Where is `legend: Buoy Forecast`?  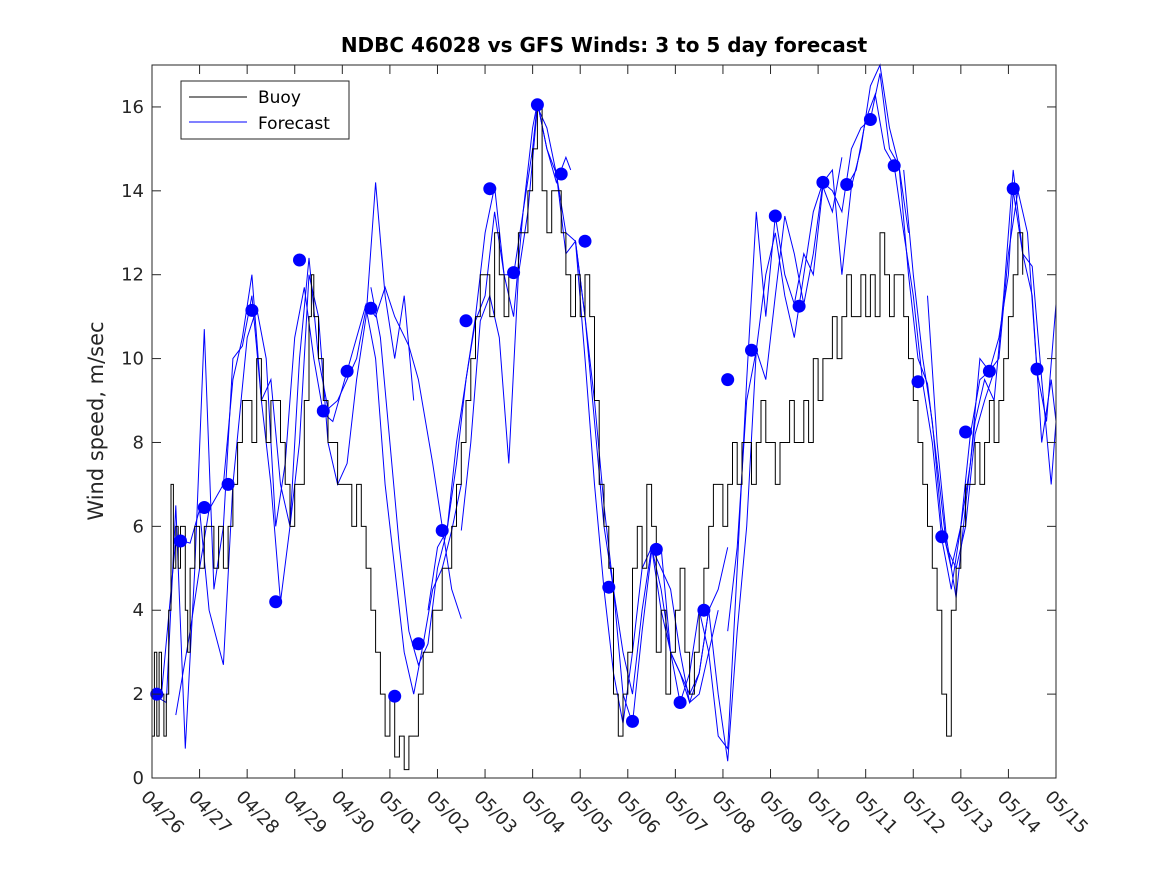
legend: Buoy Forecast is located at coordinates (265, 110).